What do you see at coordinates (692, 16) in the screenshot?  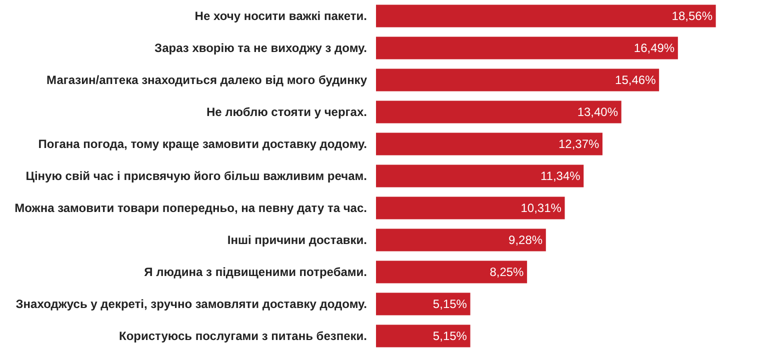 I see `data-label: 18,56%` at bounding box center [692, 16].